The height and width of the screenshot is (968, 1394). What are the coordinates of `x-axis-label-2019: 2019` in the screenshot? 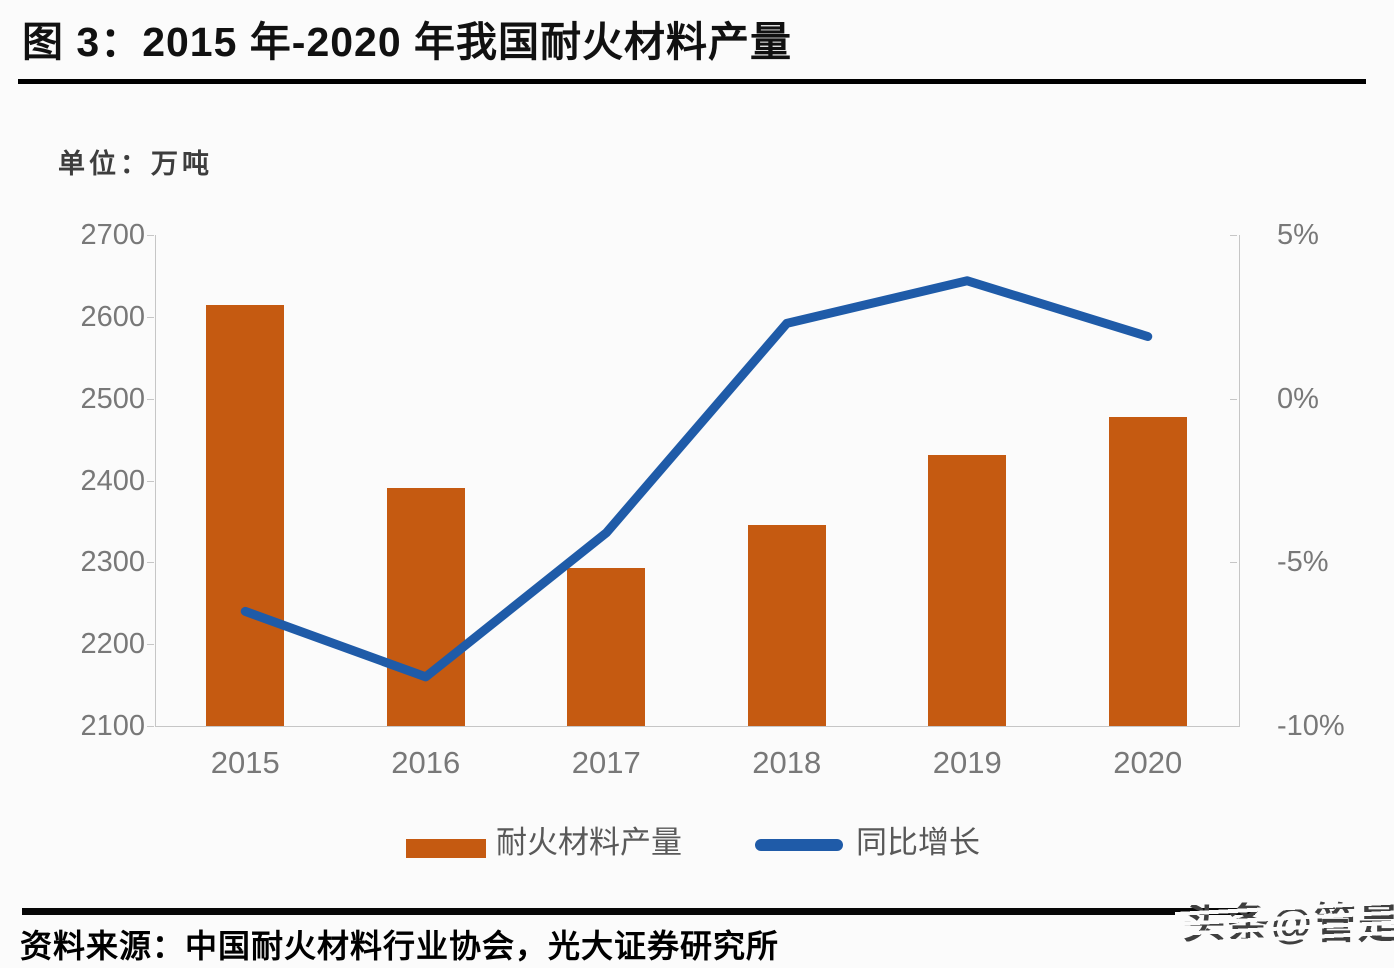 It's located at (967, 762).